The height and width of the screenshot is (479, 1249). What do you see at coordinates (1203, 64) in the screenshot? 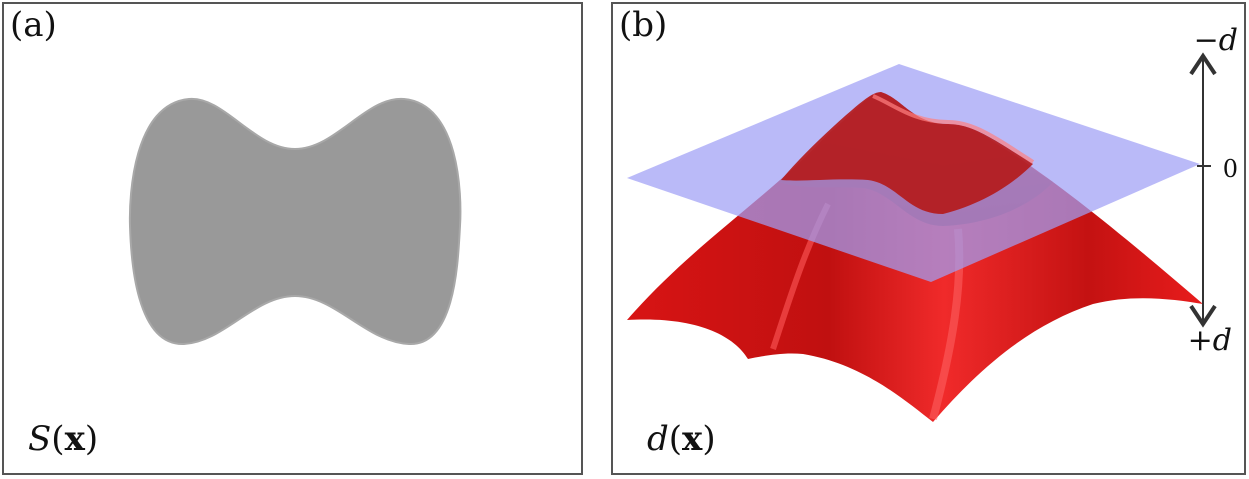
I see `axis-arrow-up` at bounding box center [1203, 64].